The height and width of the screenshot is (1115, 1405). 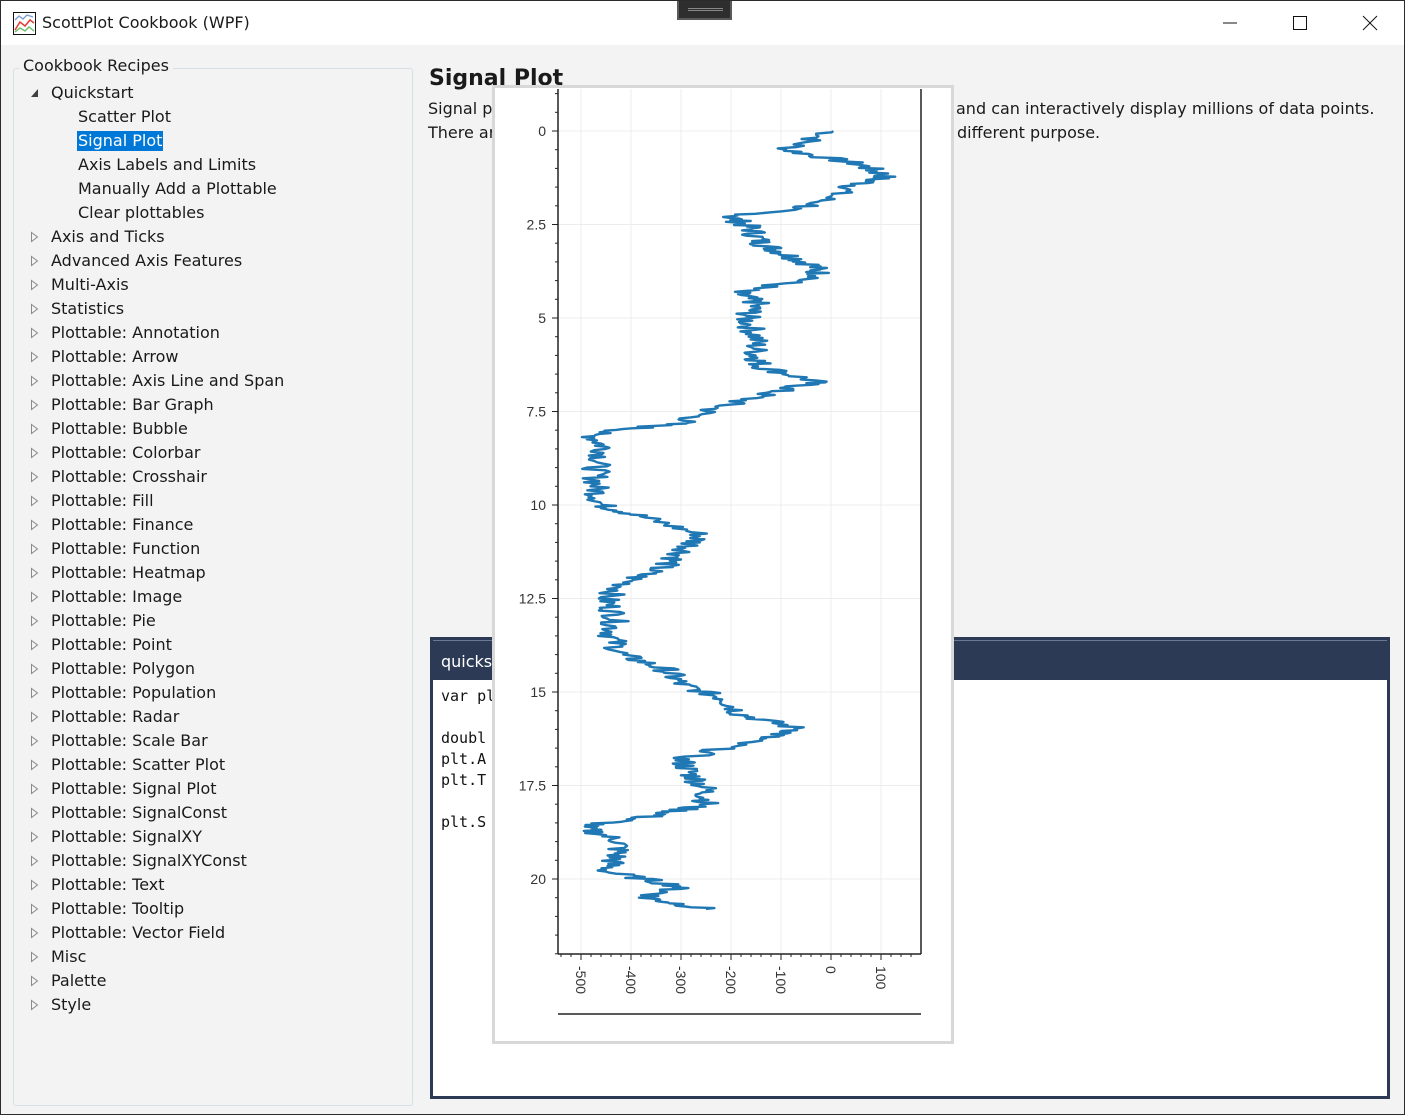 What do you see at coordinates (702, 23) in the screenshot?
I see `title-bar: ScottPlot Cookbook (WPF)` at bounding box center [702, 23].